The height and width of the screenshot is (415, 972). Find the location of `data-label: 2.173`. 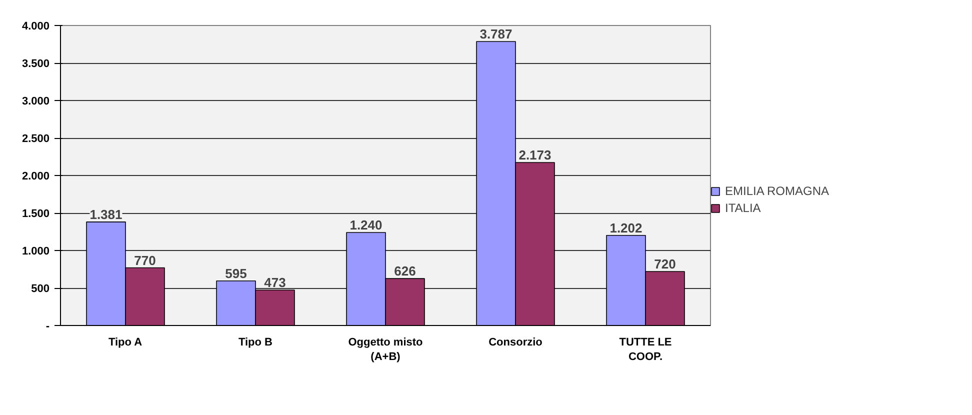

data-label: 2.173 is located at coordinates (535, 155).